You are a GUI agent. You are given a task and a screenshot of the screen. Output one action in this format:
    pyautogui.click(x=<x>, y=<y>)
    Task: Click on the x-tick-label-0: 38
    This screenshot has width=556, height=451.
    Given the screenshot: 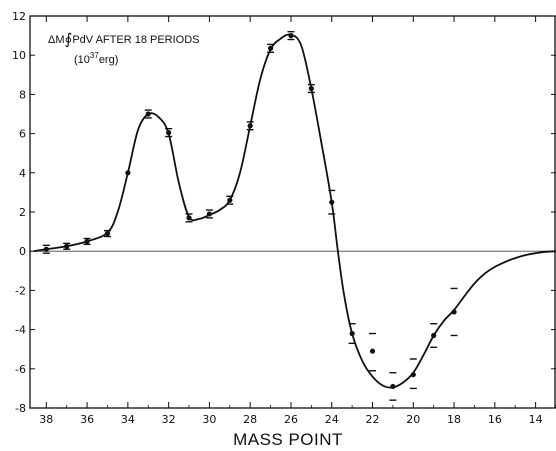 What is the action you would take?
    pyautogui.click(x=46, y=419)
    